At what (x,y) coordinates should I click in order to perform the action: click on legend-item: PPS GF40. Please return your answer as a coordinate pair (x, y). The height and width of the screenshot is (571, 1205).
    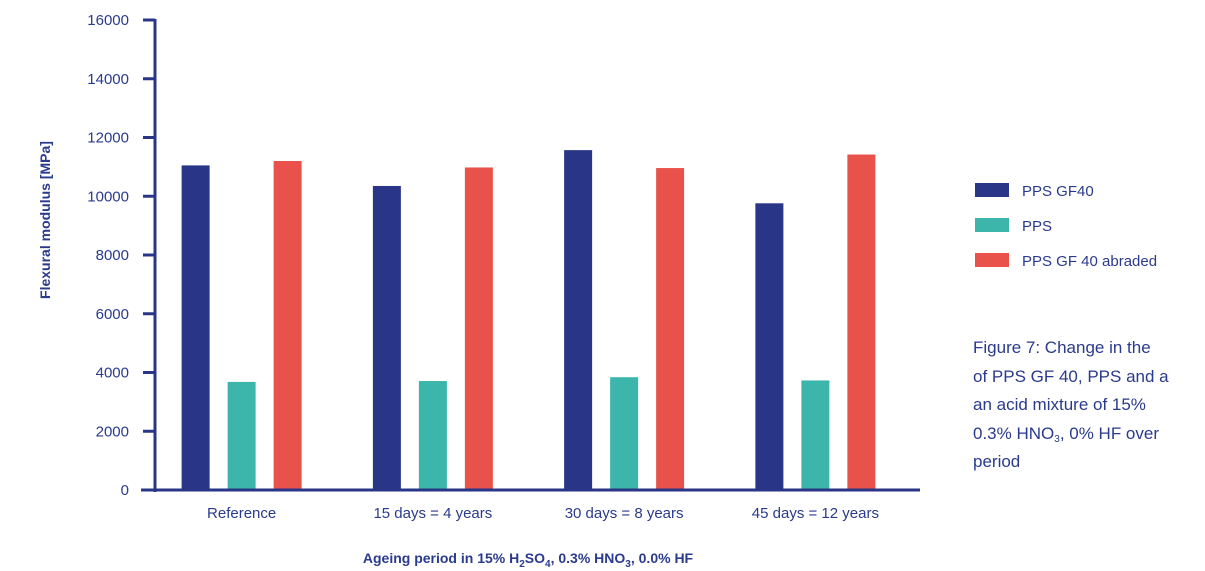
    Looking at the image, I should click on (1034, 191).